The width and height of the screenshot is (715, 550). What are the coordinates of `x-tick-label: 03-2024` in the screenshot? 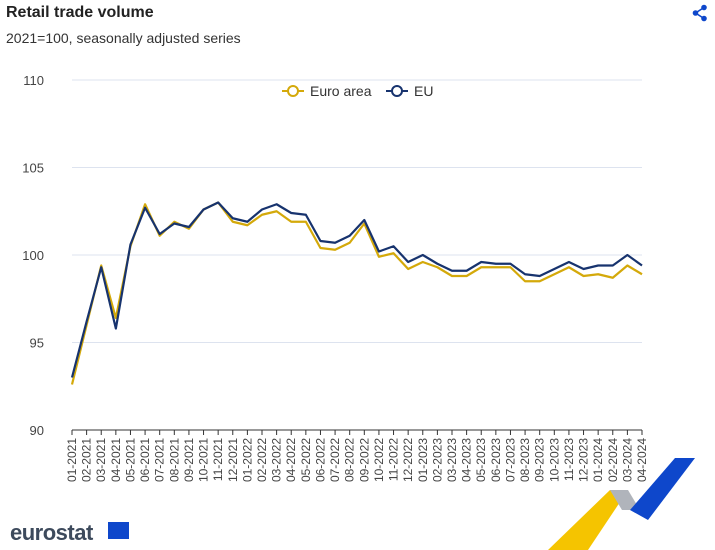 It's located at (627, 460).